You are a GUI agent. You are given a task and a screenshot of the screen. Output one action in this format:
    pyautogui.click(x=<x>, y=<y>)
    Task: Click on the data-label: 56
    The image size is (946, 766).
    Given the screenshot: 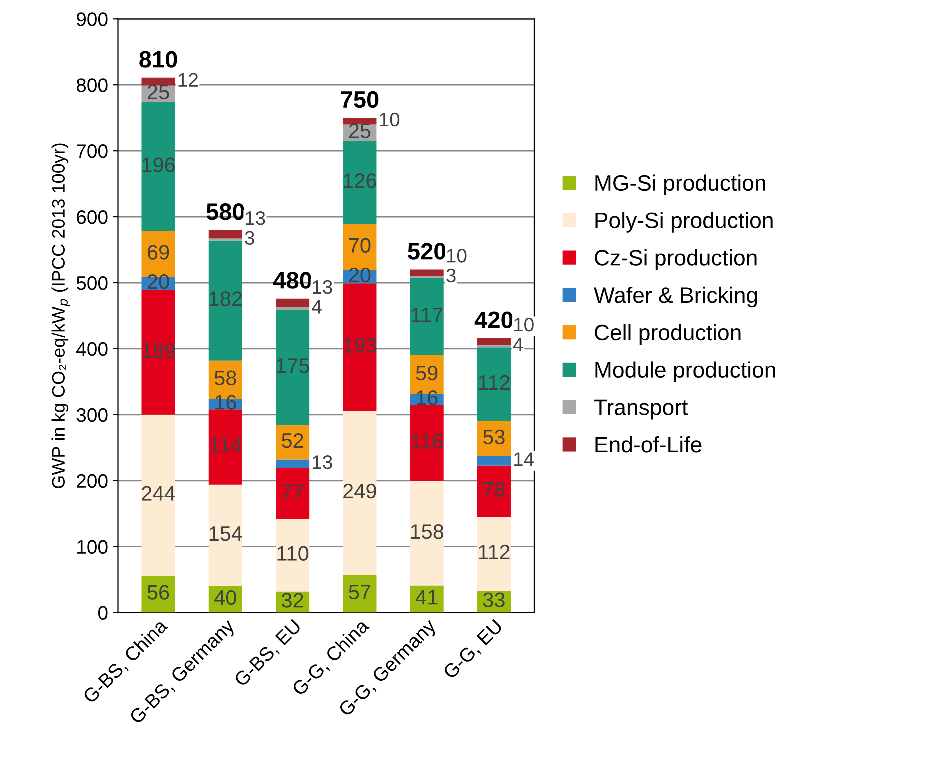 What is the action you would take?
    pyautogui.click(x=159, y=592)
    